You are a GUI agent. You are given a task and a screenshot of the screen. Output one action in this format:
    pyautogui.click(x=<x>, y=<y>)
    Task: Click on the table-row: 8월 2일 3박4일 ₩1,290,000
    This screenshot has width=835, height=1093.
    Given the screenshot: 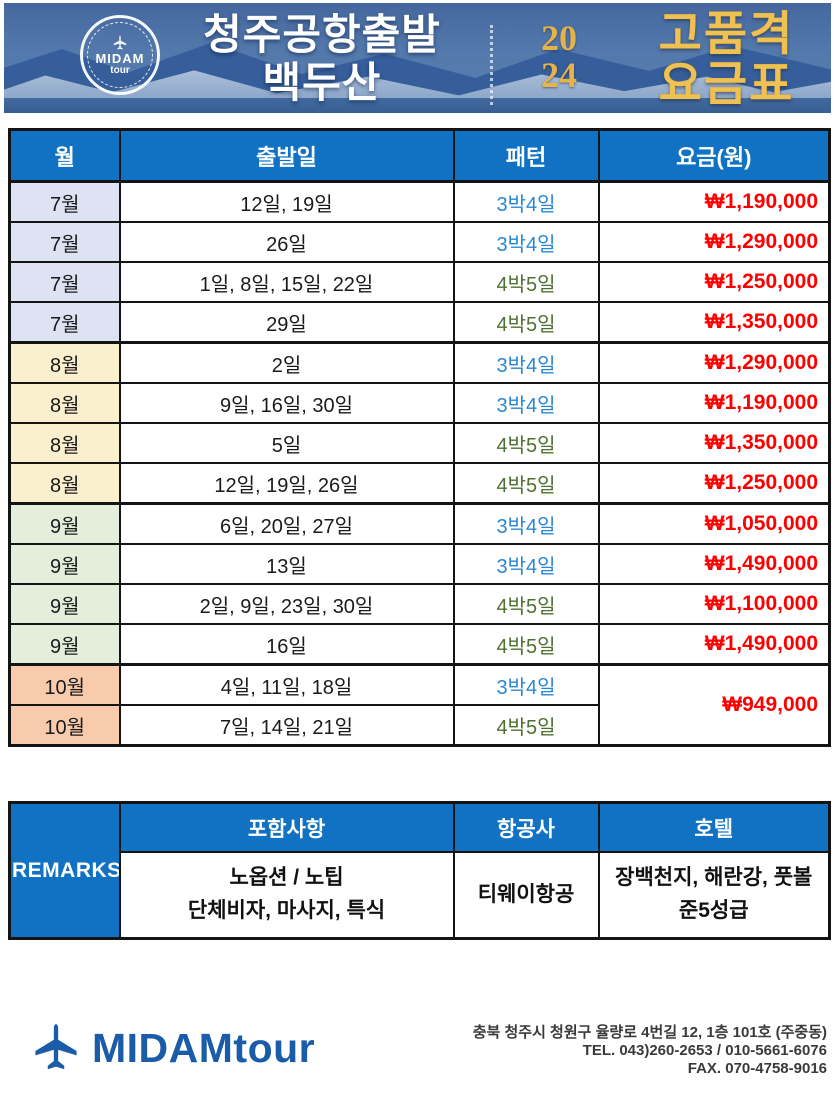 What is the action you would take?
    pyautogui.click(x=419, y=362)
    